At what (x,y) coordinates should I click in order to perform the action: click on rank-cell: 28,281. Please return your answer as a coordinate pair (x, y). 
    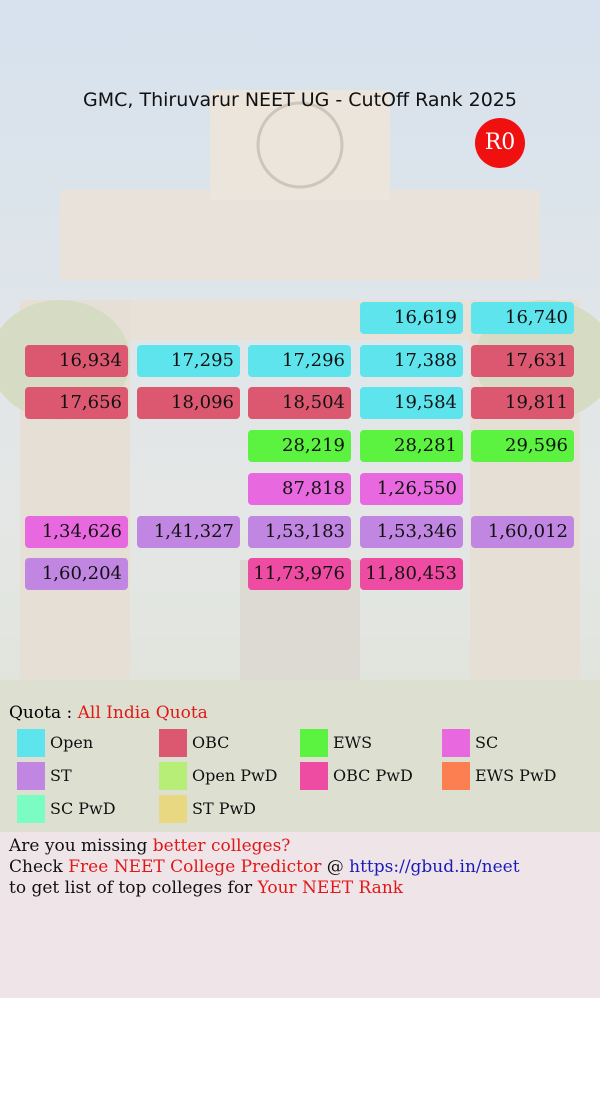
    Looking at the image, I should click on (411, 446).